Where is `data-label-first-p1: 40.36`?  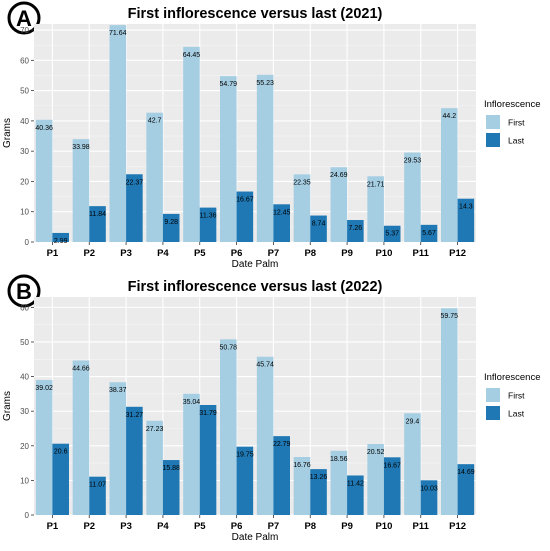
data-label-first-p1: 40.36 is located at coordinates (44, 128).